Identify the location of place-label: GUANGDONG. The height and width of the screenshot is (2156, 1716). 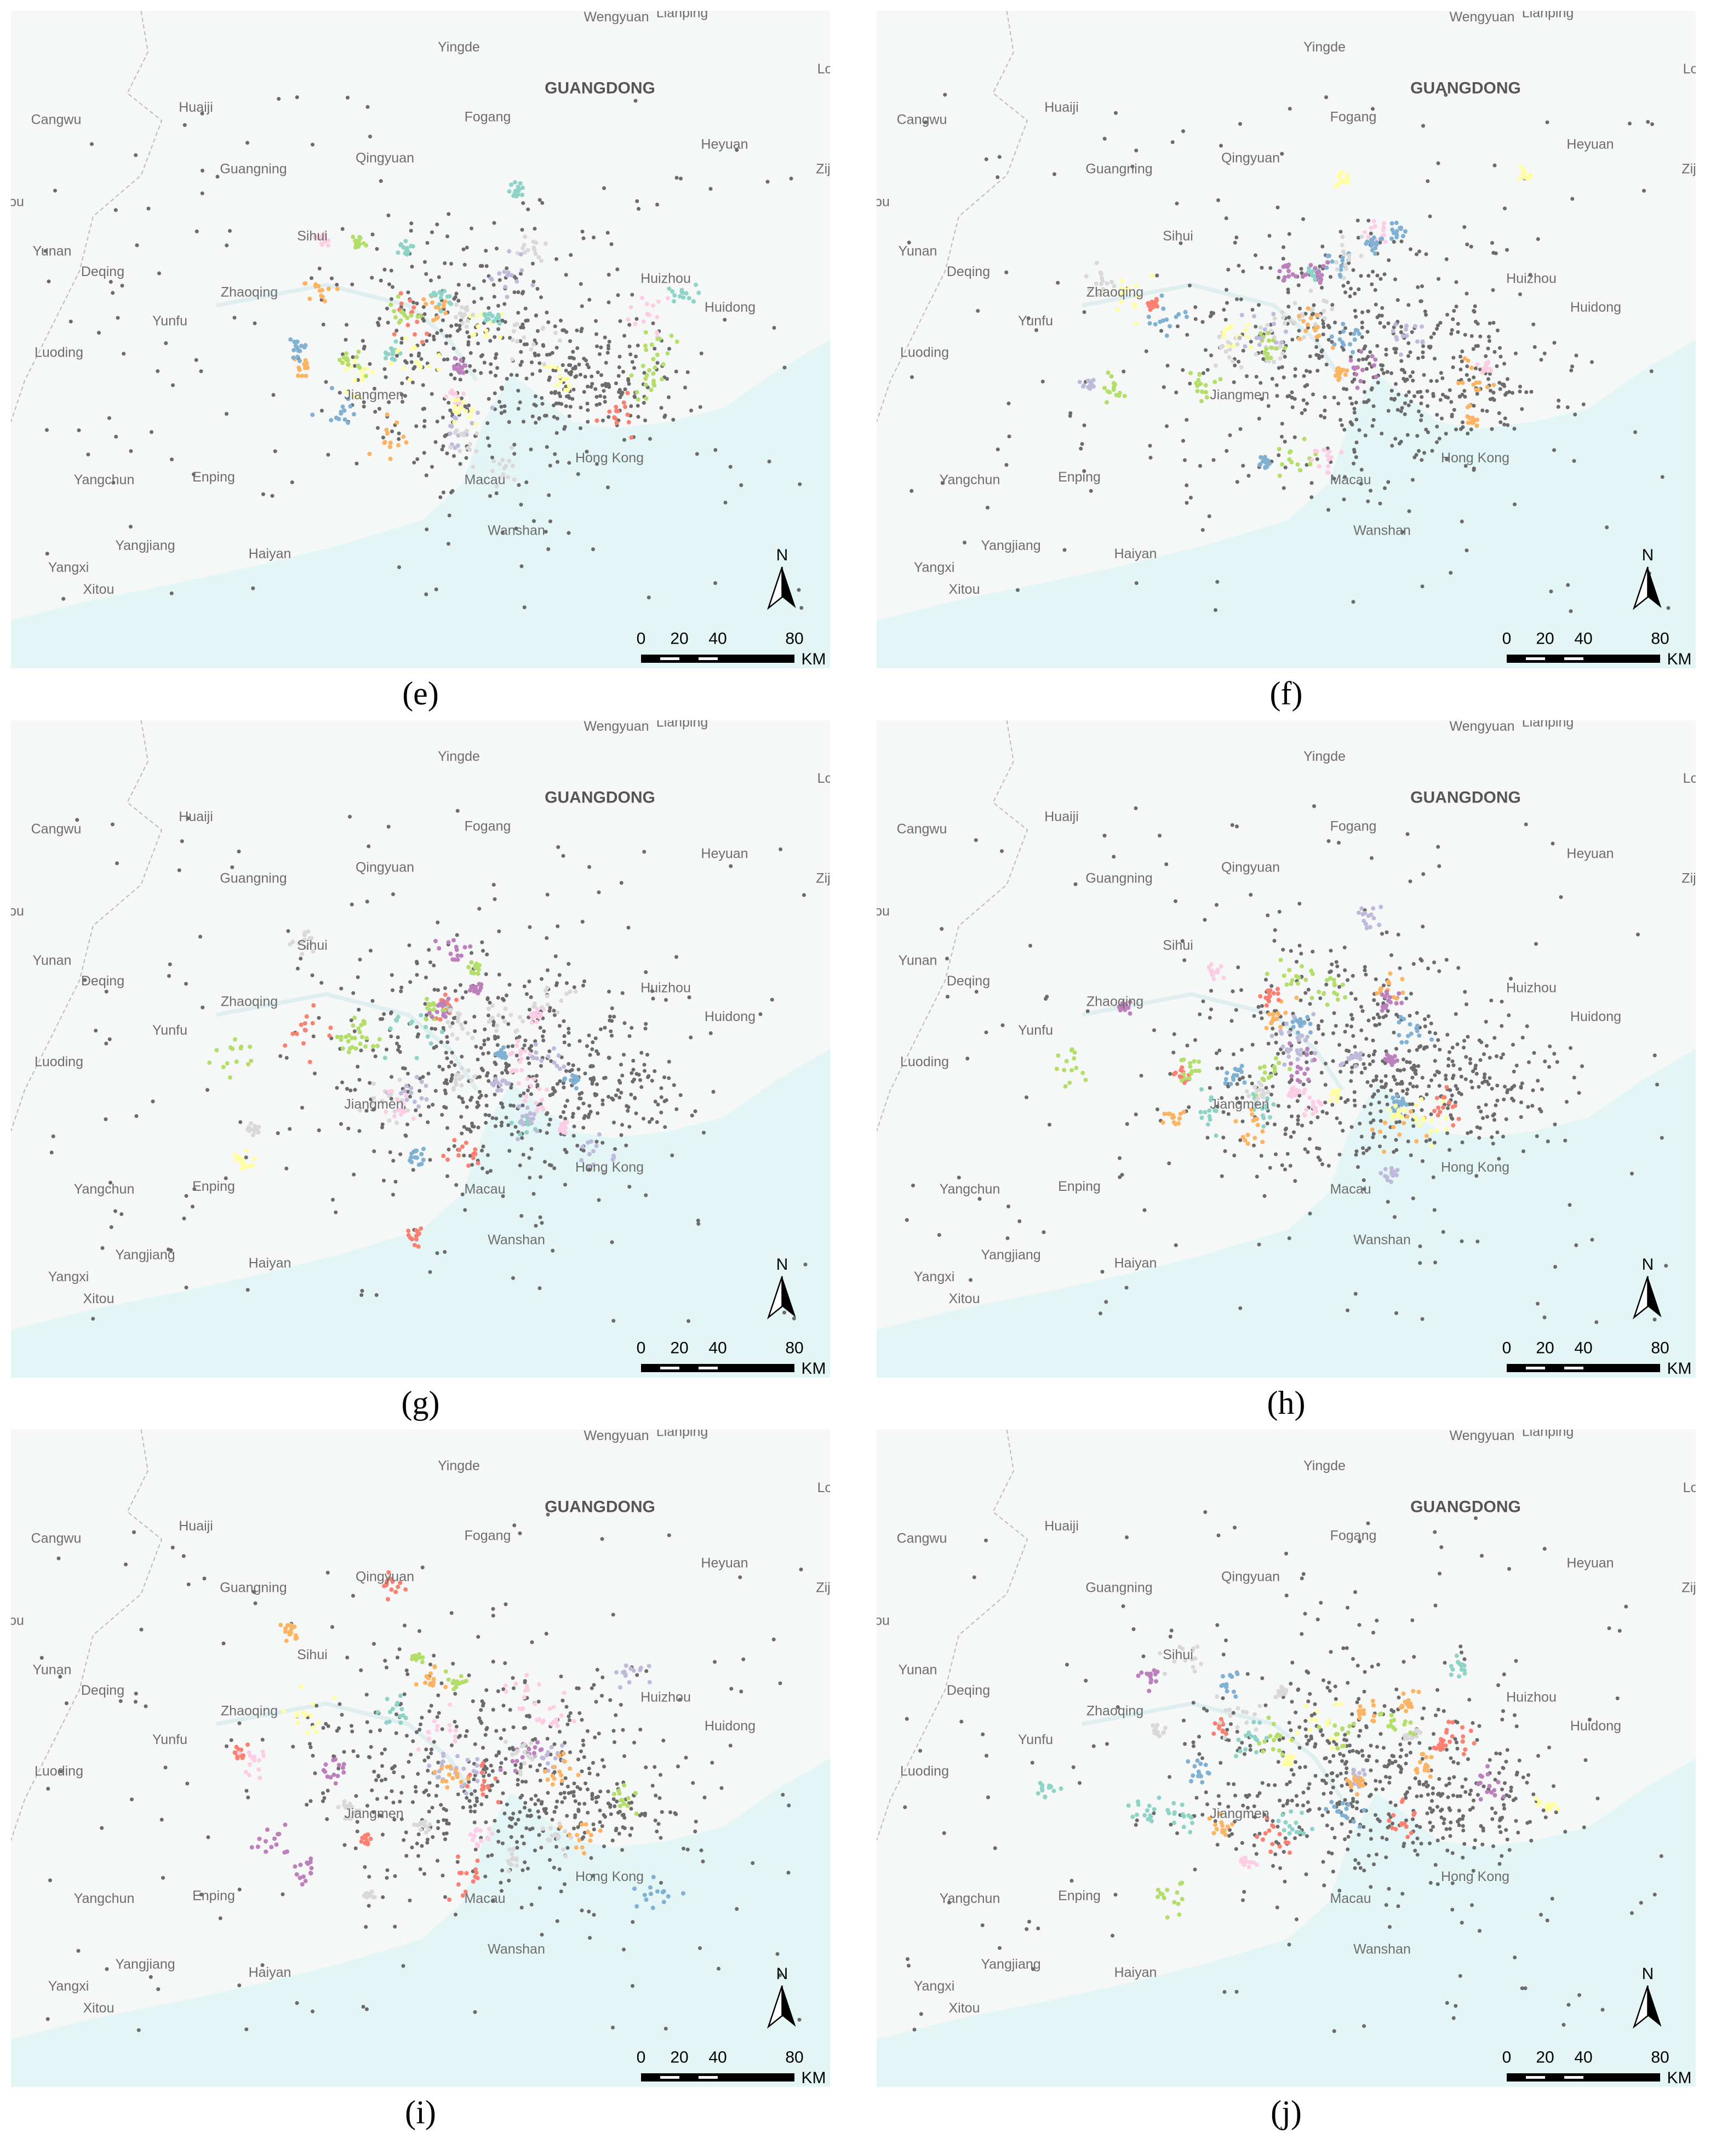
(600, 797).